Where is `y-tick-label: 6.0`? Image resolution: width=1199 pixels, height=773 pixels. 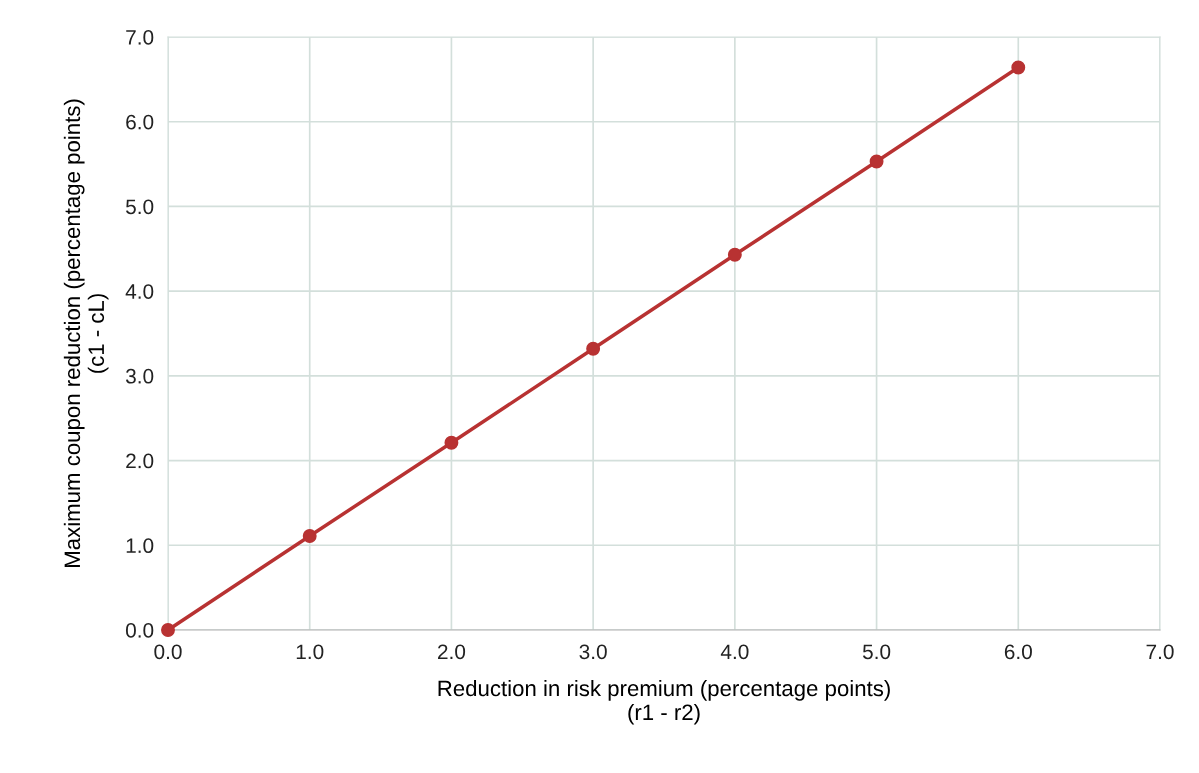 y-tick-label: 6.0 is located at coordinates (140, 122).